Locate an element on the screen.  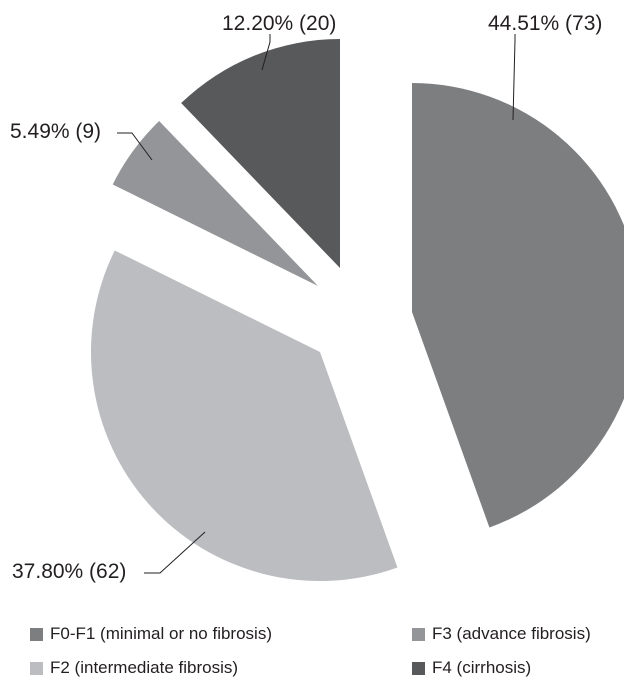
slice-label-1: 44.51% (73) is located at coordinates (545, 23).